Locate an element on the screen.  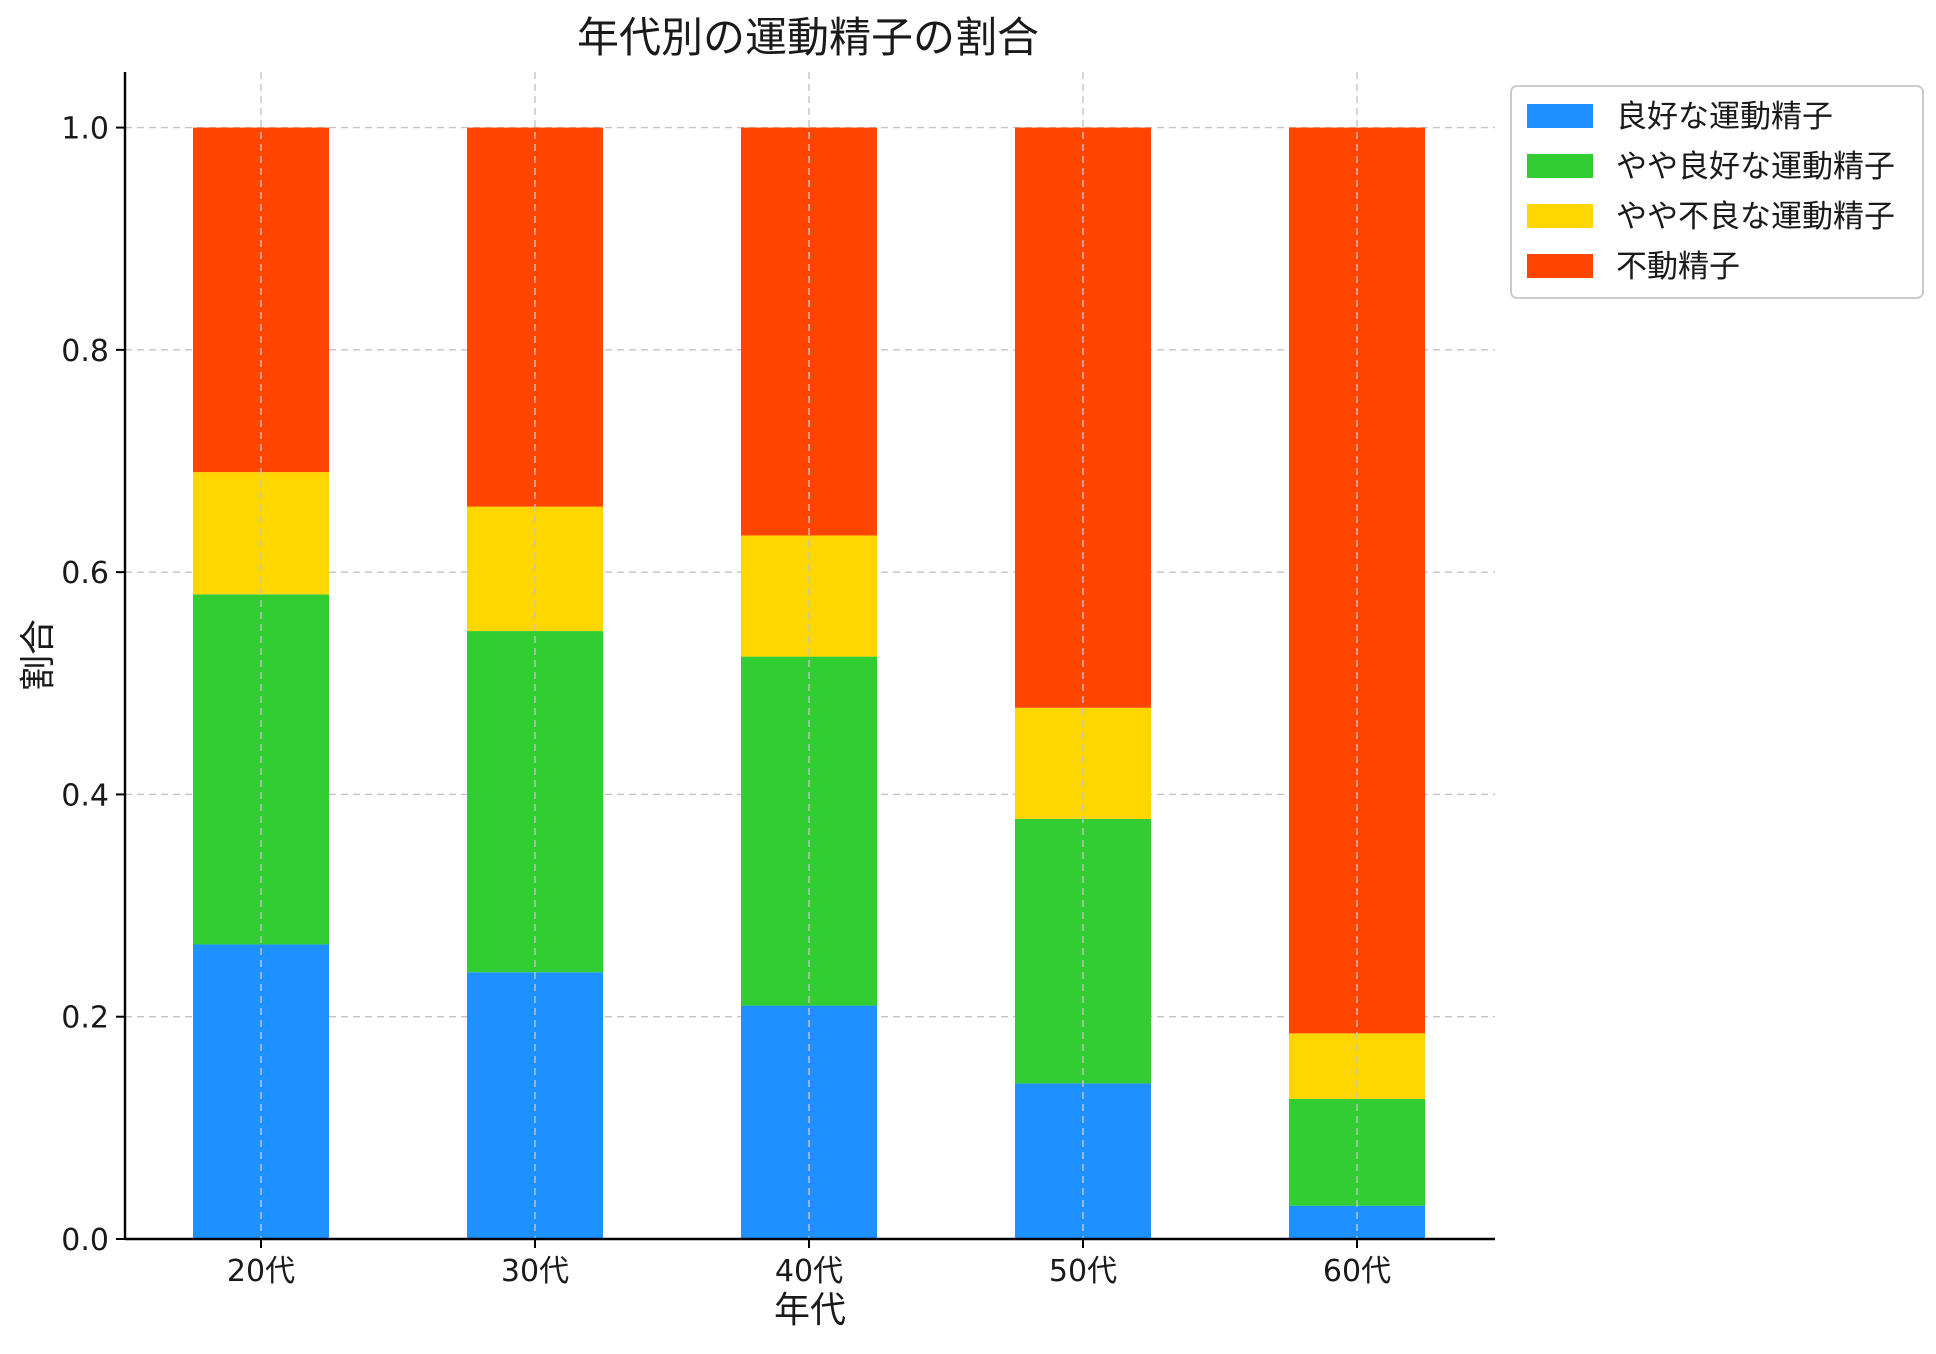
y-tick-label: 0.4 is located at coordinates (85, 795).